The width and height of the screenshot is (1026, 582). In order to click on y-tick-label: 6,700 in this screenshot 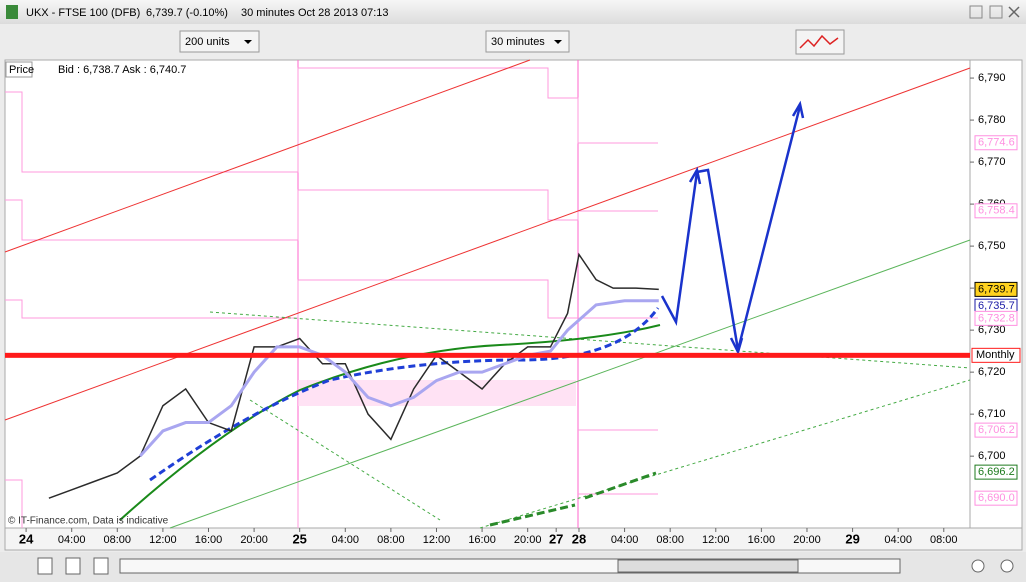, I will do `click(992, 456)`.